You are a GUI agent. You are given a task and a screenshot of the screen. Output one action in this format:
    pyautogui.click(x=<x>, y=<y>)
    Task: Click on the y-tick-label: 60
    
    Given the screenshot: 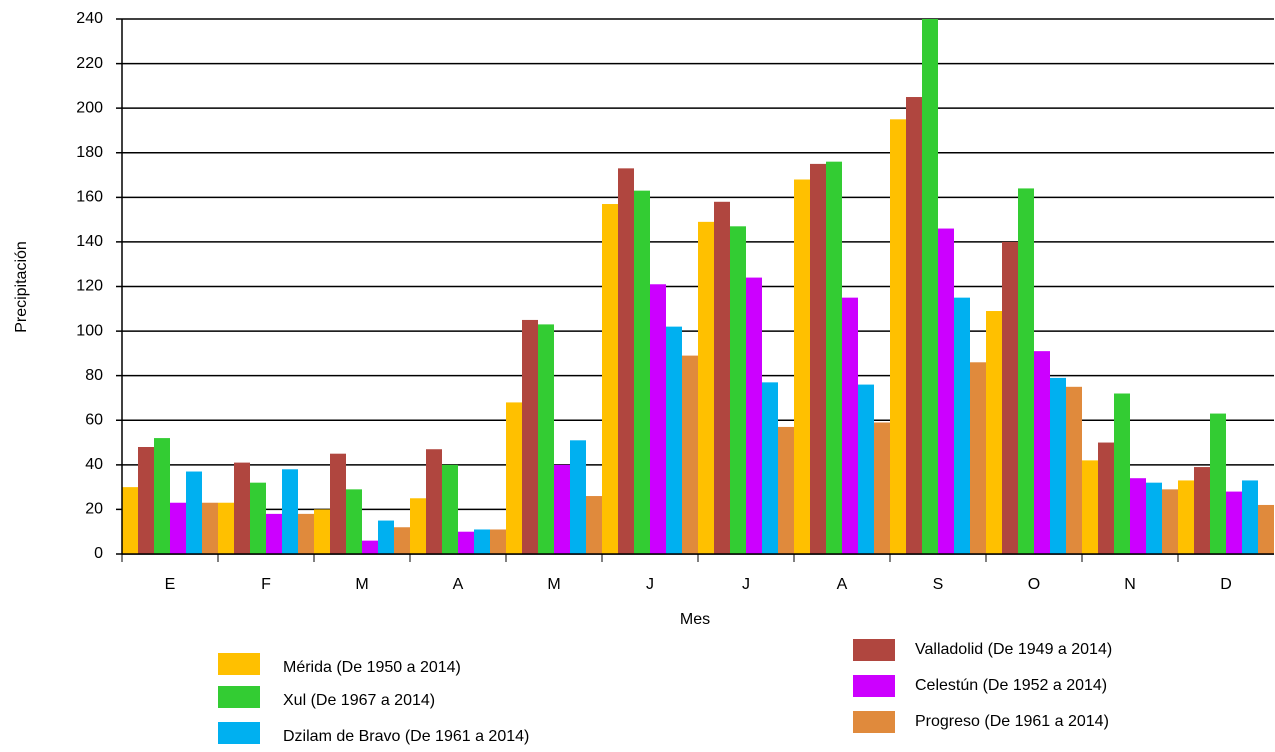 What is the action you would take?
    pyautogui.click(x=94, y=419)
    